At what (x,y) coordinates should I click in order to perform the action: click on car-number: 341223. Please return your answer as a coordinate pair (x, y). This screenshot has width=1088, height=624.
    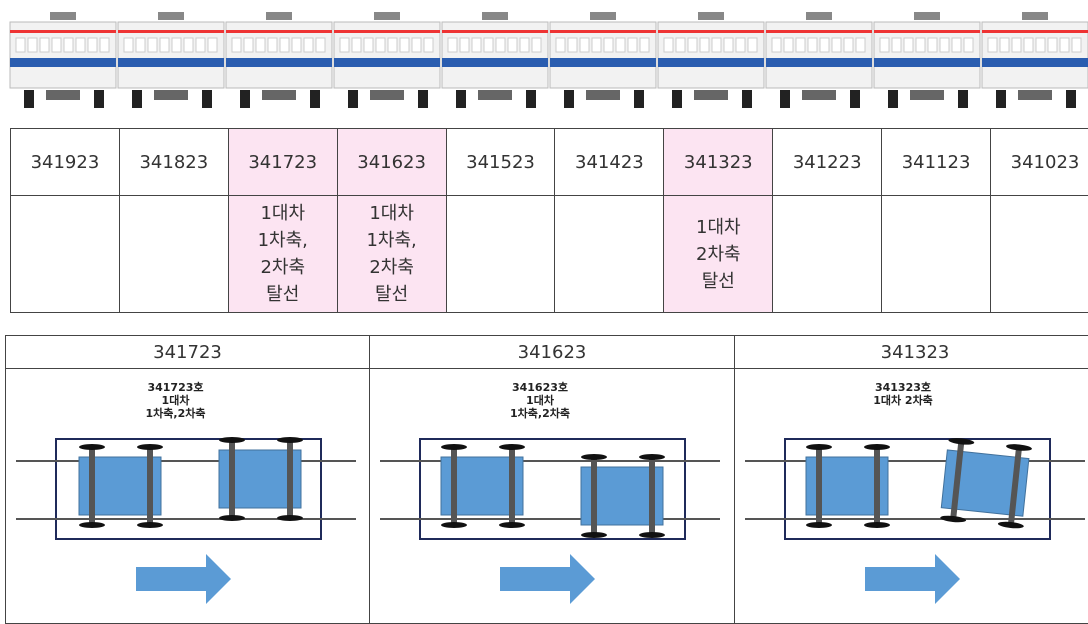
    Looking at the image, I should click on (827, 162).